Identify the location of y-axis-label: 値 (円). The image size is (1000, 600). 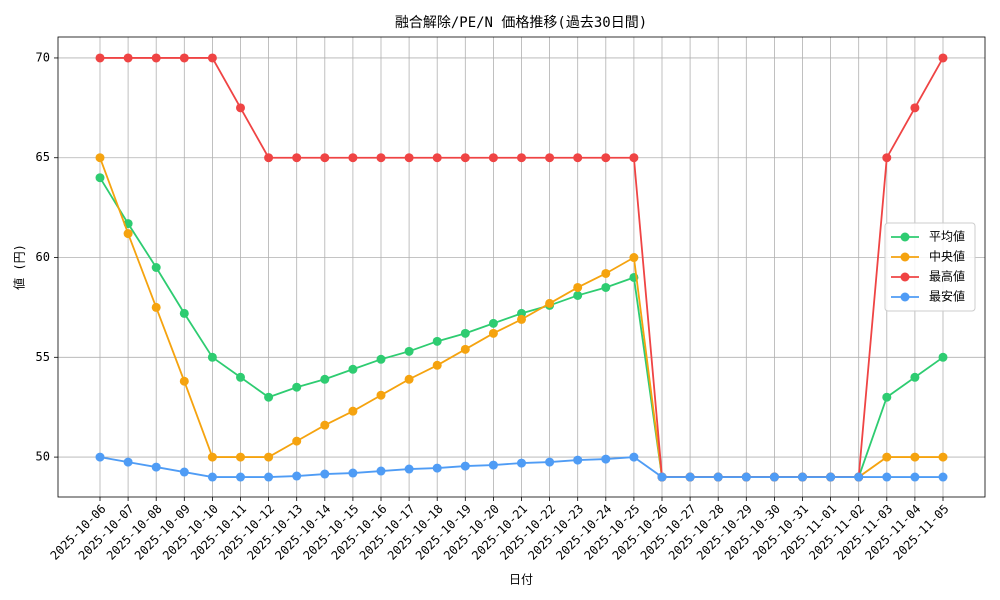
(19, 267).